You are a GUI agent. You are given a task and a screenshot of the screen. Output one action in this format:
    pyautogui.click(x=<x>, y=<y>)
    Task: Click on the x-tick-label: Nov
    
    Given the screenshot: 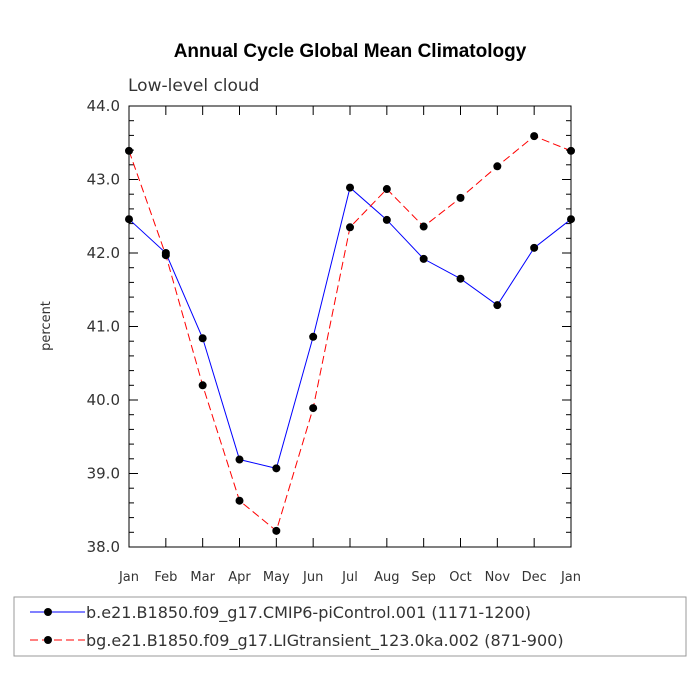 What is the action you would take?
    pyautogui.click(x=498, y=577)
    